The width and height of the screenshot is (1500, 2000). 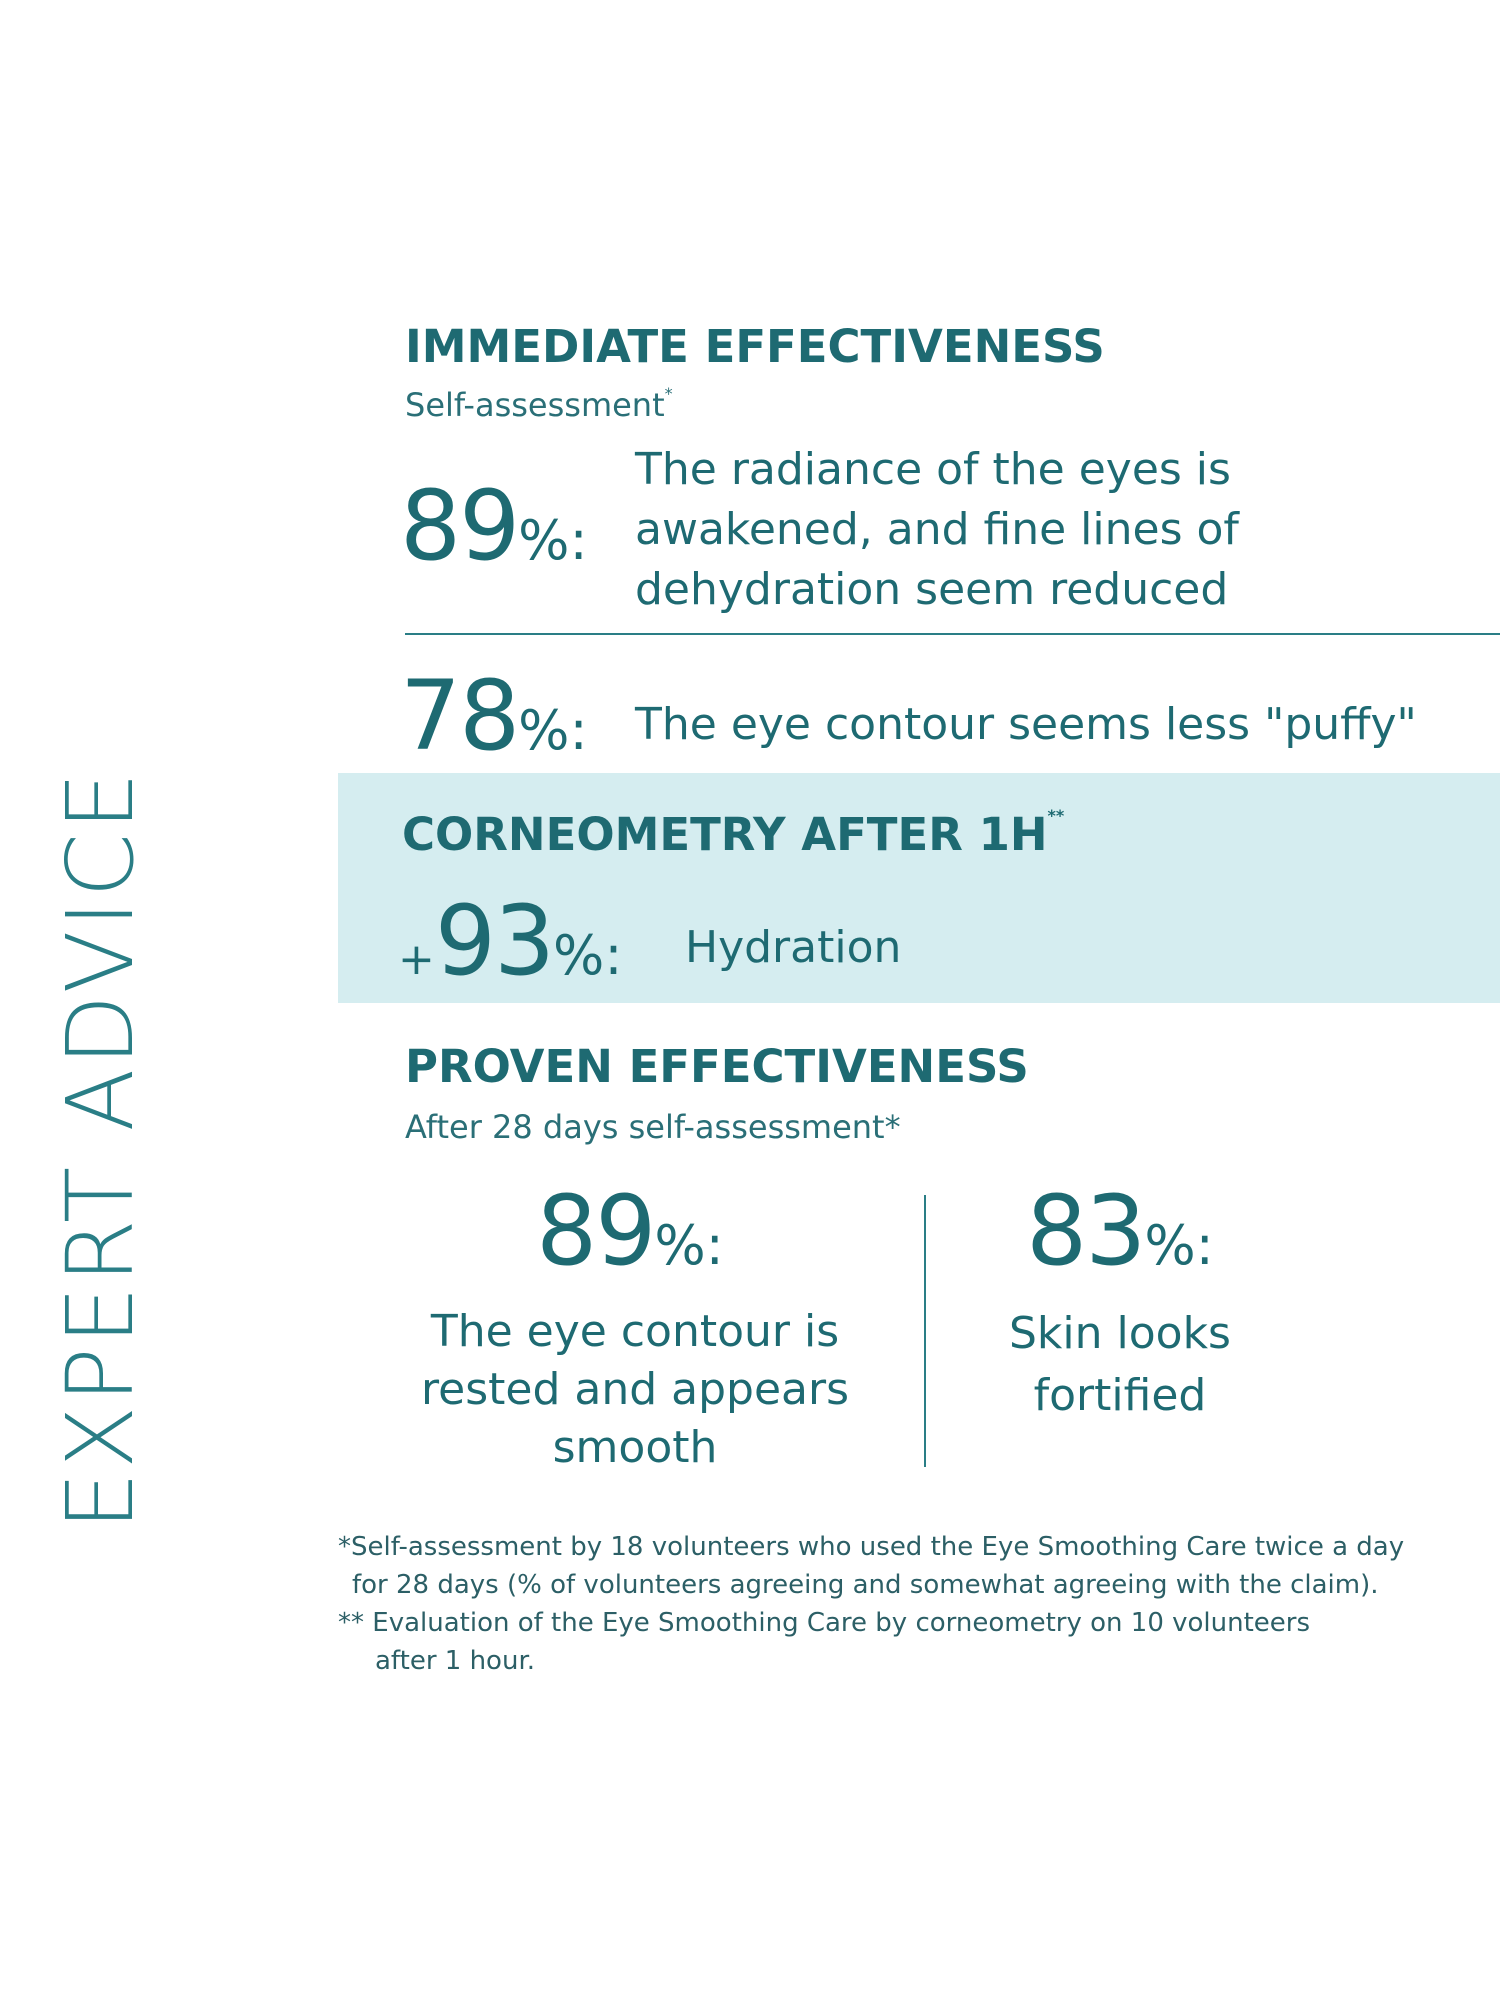 What do you see at coordinates (952, 634) in the screenshot?
I see `immediate-divider` at bounding box center [952, 634].